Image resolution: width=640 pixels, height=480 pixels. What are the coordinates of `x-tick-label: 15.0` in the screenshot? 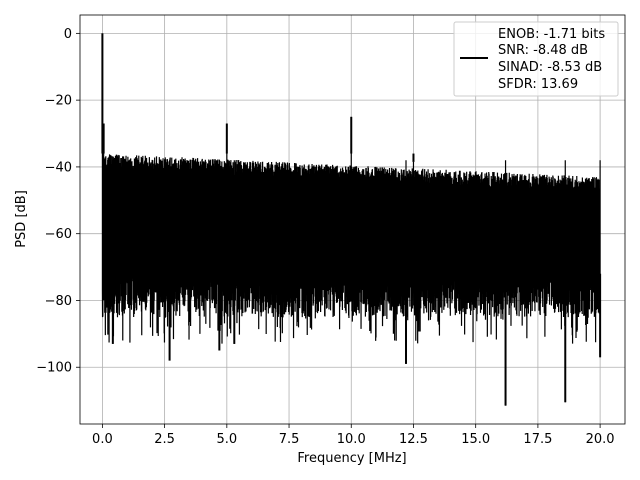 It's located at (475, 439).